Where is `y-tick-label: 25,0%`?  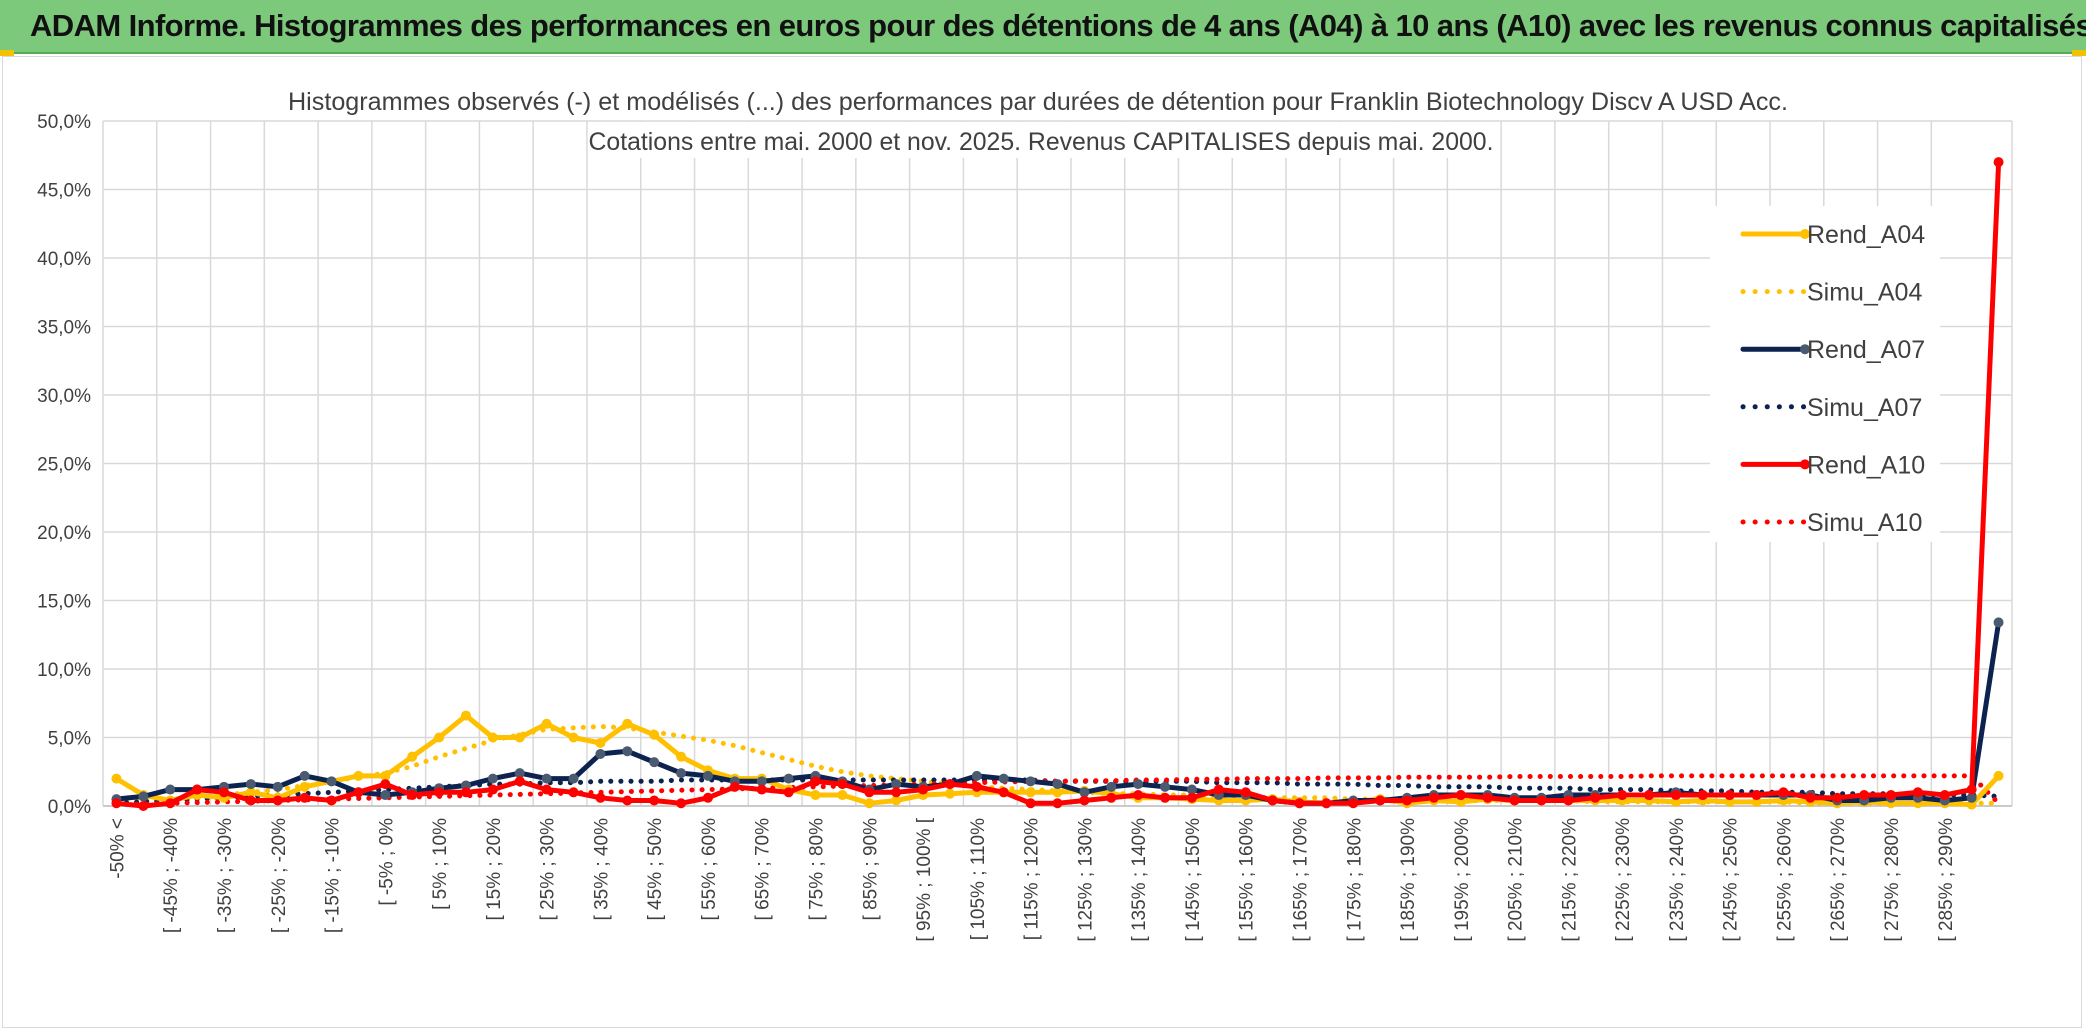
y-tick-label: 25,0% is located at coordinates (64, 465).